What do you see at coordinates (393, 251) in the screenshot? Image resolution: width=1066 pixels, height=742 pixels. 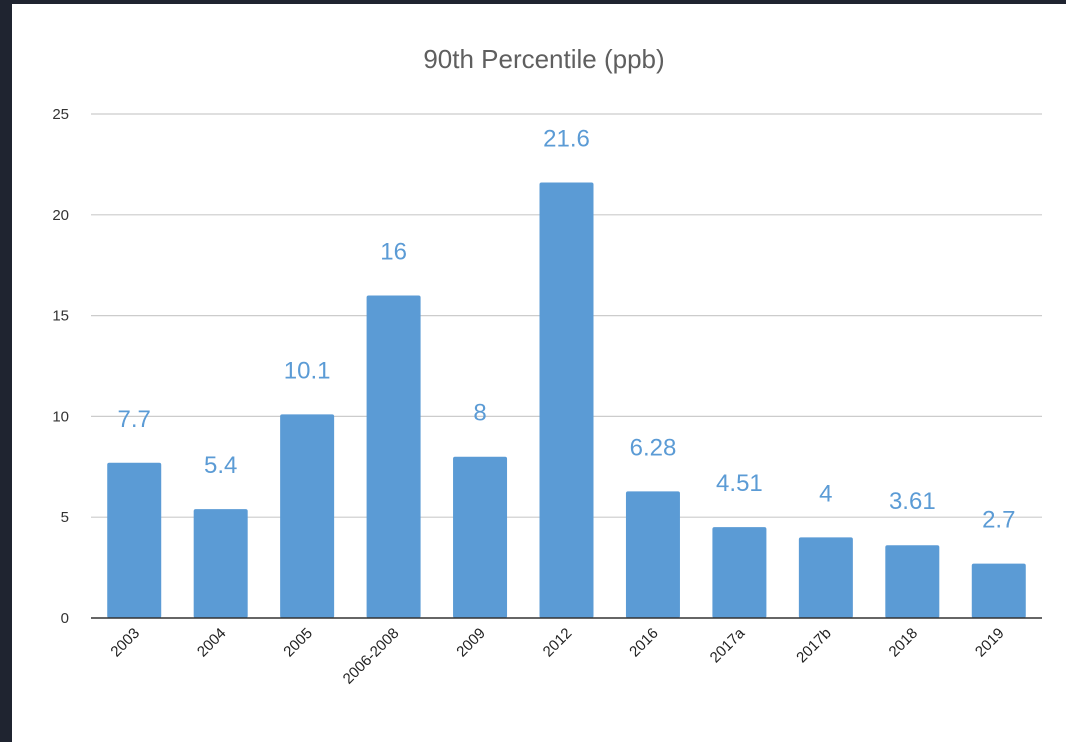 I see `data-label: 16` at bounding box center [393, 251].